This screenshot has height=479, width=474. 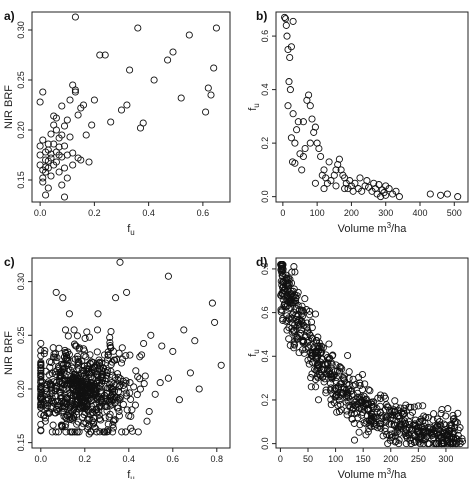 I want to click on y-tick-label: 0.30, so click(x=21, y=282).